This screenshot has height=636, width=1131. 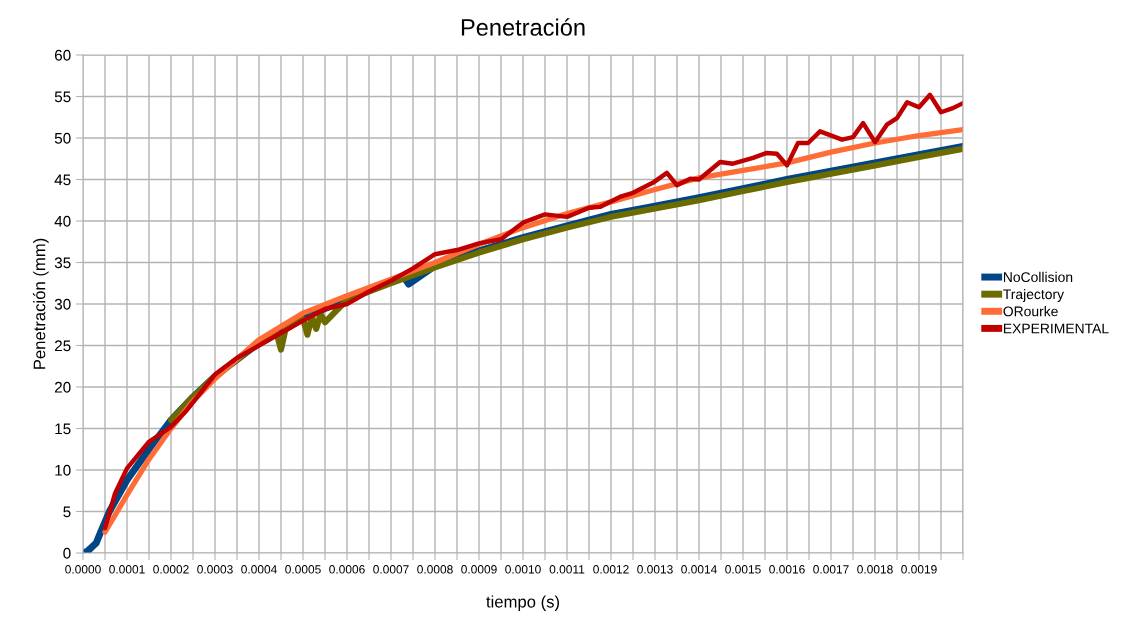 What do you see at coordinates (875, 569) in the screenshot?
I see `x-tick-label: 0.0018` at bounding box center [875, 569].